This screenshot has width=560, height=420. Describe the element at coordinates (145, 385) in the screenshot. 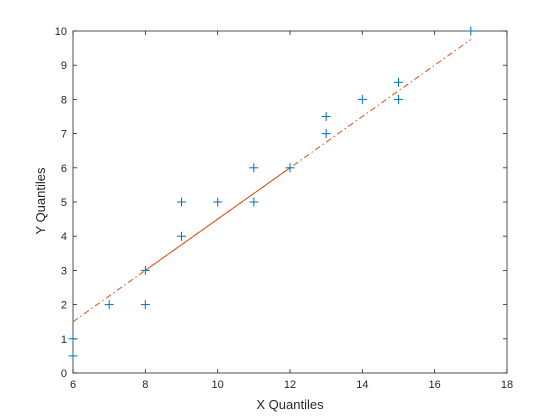

I see `x-tick-label: 8` at that location.